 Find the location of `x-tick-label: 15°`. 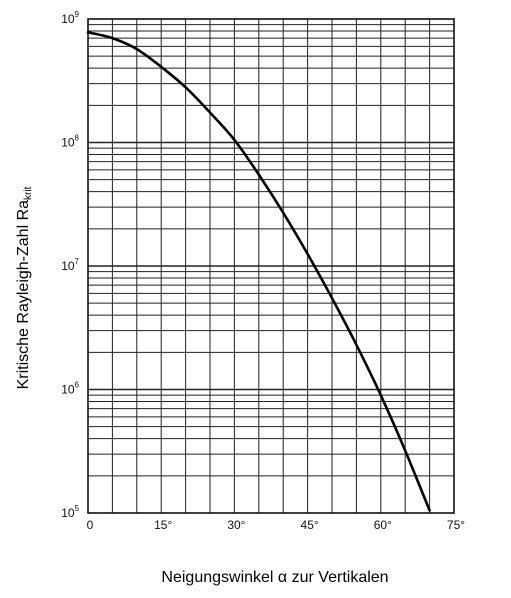

x-tick-label: 15° is located at coordinates (163, 525).